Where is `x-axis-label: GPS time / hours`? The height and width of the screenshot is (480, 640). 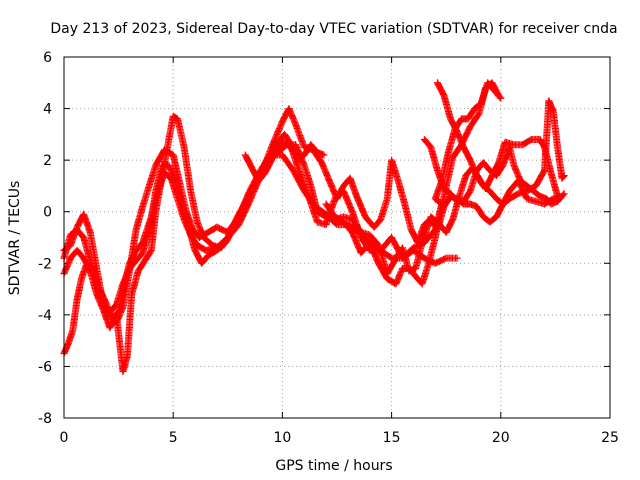 x-axis-label: GPS time / hours is located at coordinates (333, 466).